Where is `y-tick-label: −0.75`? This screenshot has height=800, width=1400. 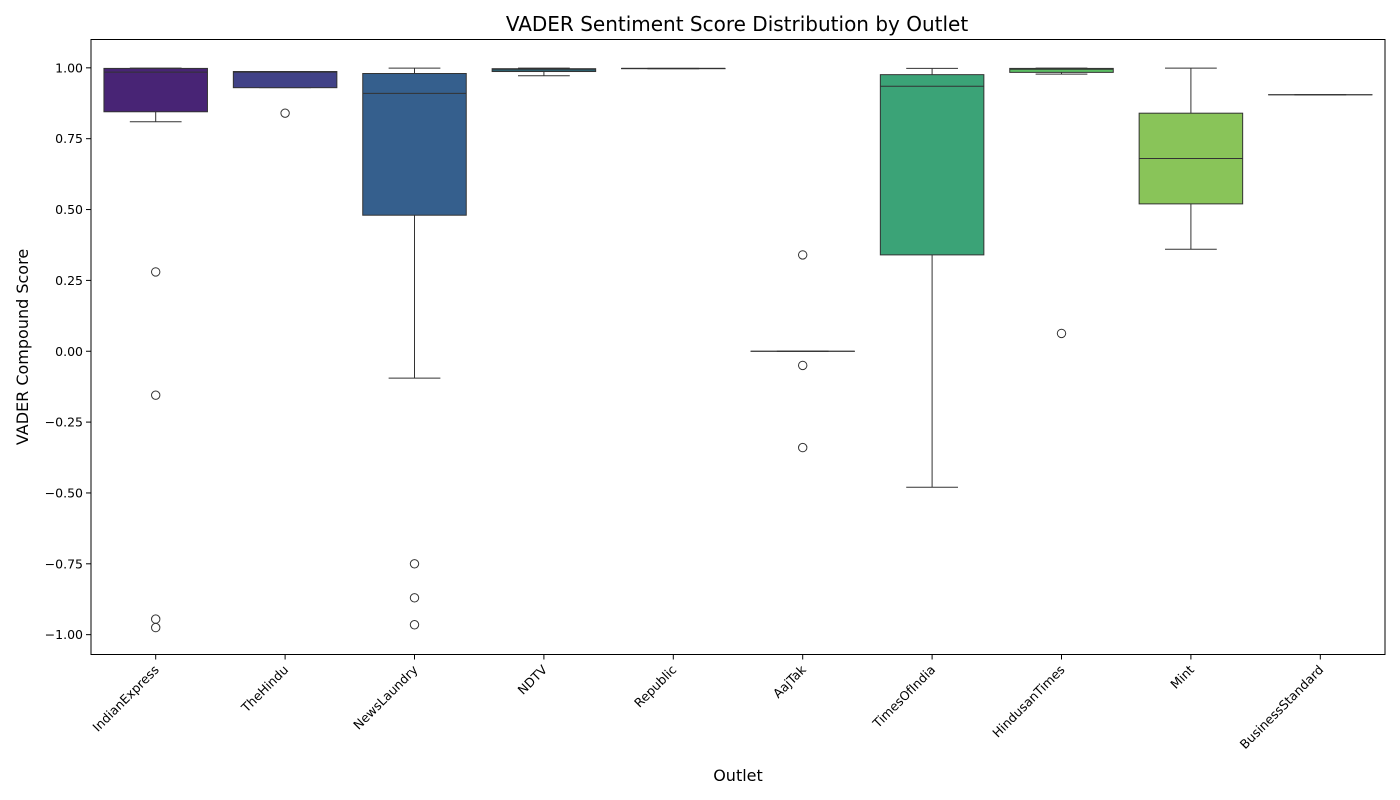
y-tick-label: −0.75 is located at coordinates (64, 563).